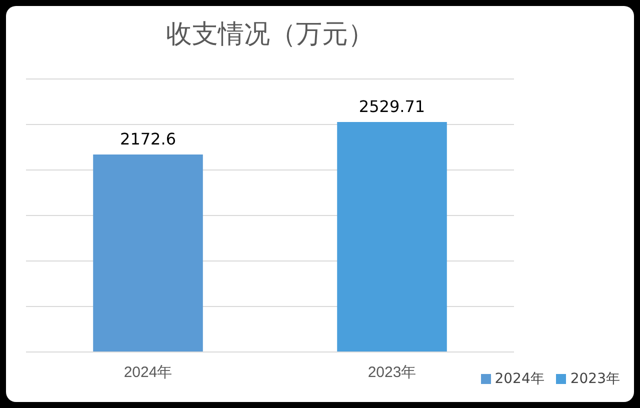 This screenshot has width=640, height=408. I want to click on data-label: 2172.6, so click(148, 139).